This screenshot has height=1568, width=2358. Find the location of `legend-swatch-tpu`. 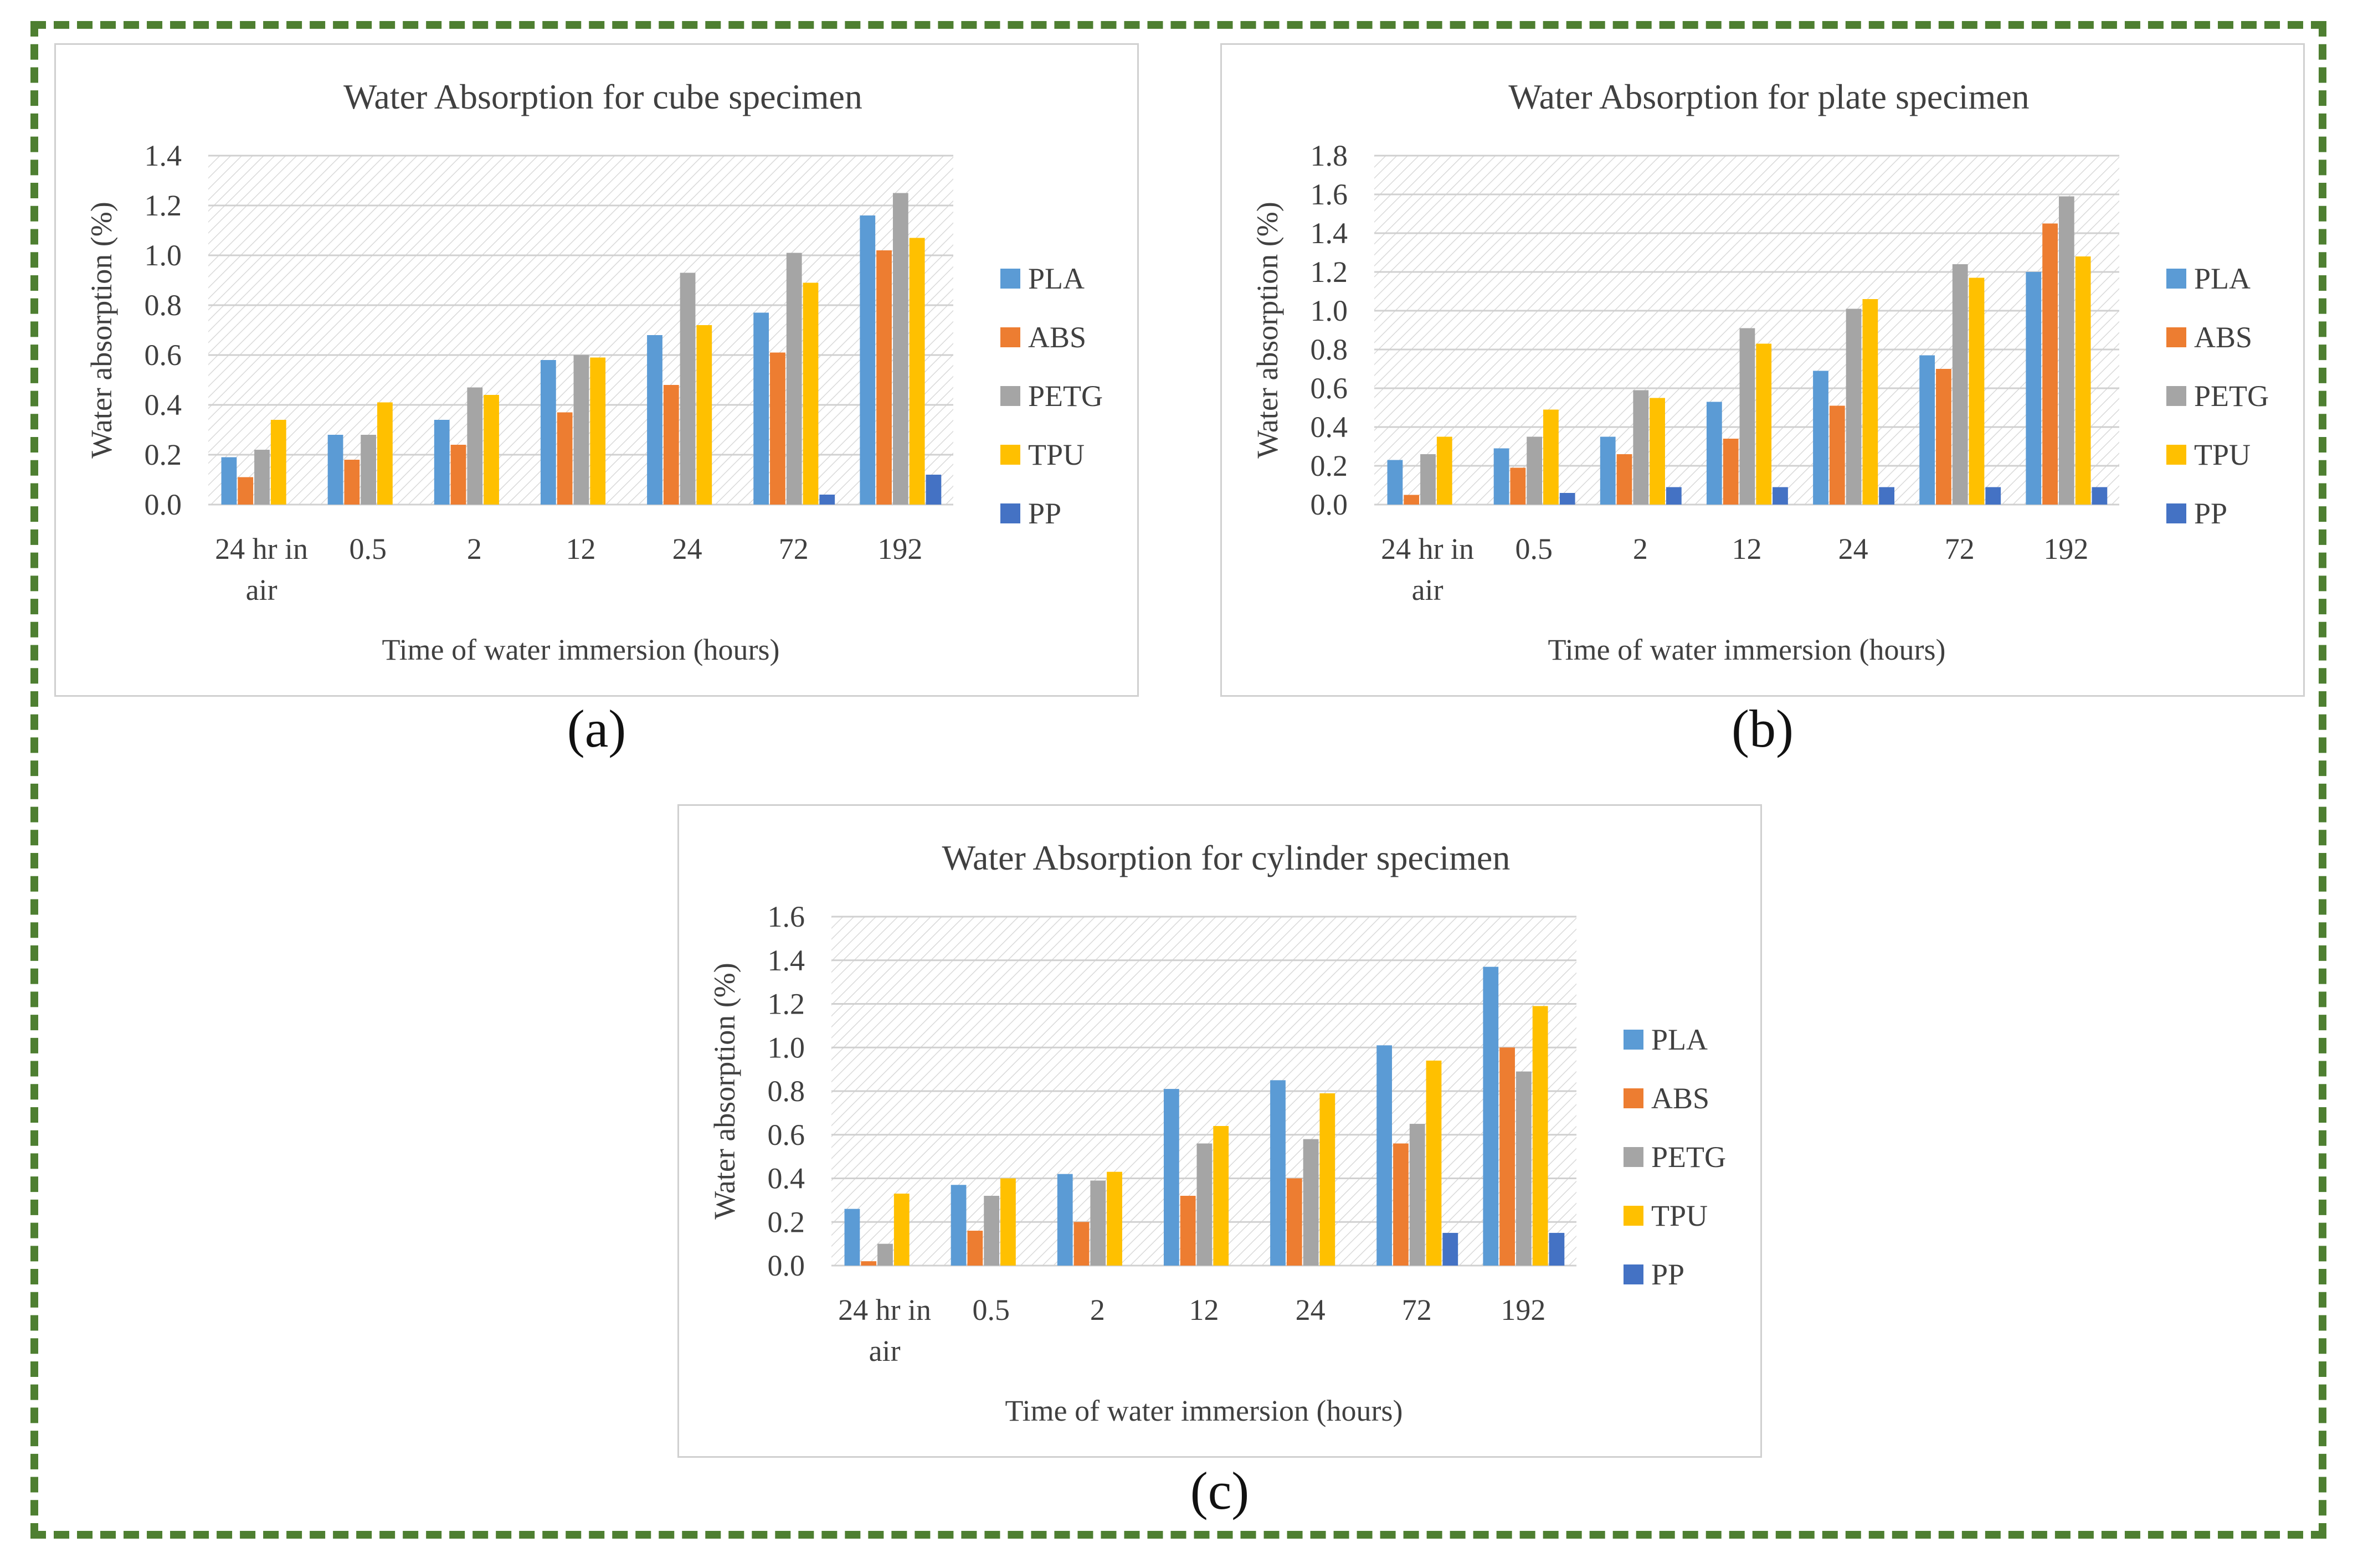

legend-swatch-tpu is located at coordinates (1010, 455).